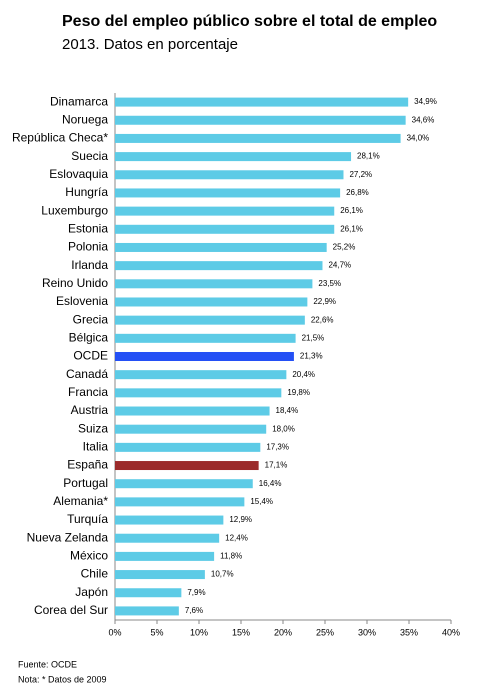 The width and height of the screenshot is (487, 697). Describe the element at coordinates (88, 228) in the screenshot. I see `y-tick-label: Estonia` at that location.